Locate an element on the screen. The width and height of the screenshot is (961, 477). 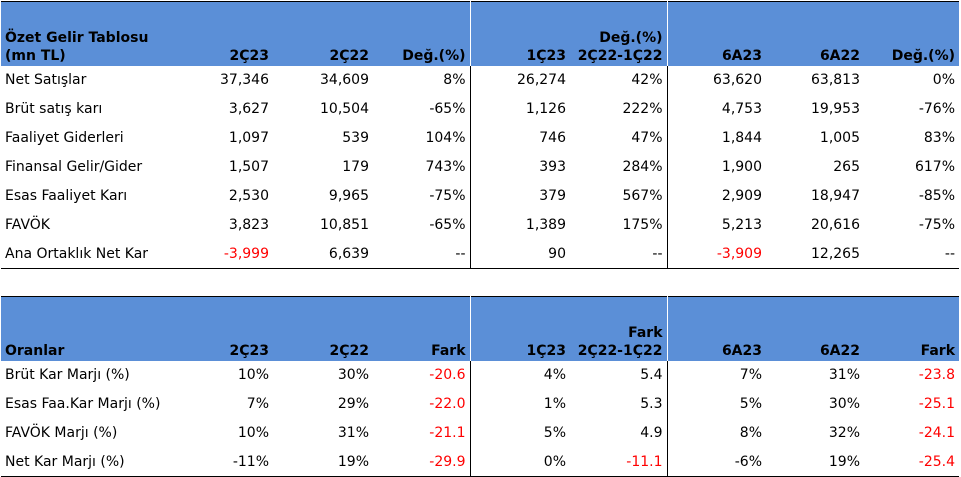
row-label: Esas Faaliyet Karı is located at coordinates (66, 196).